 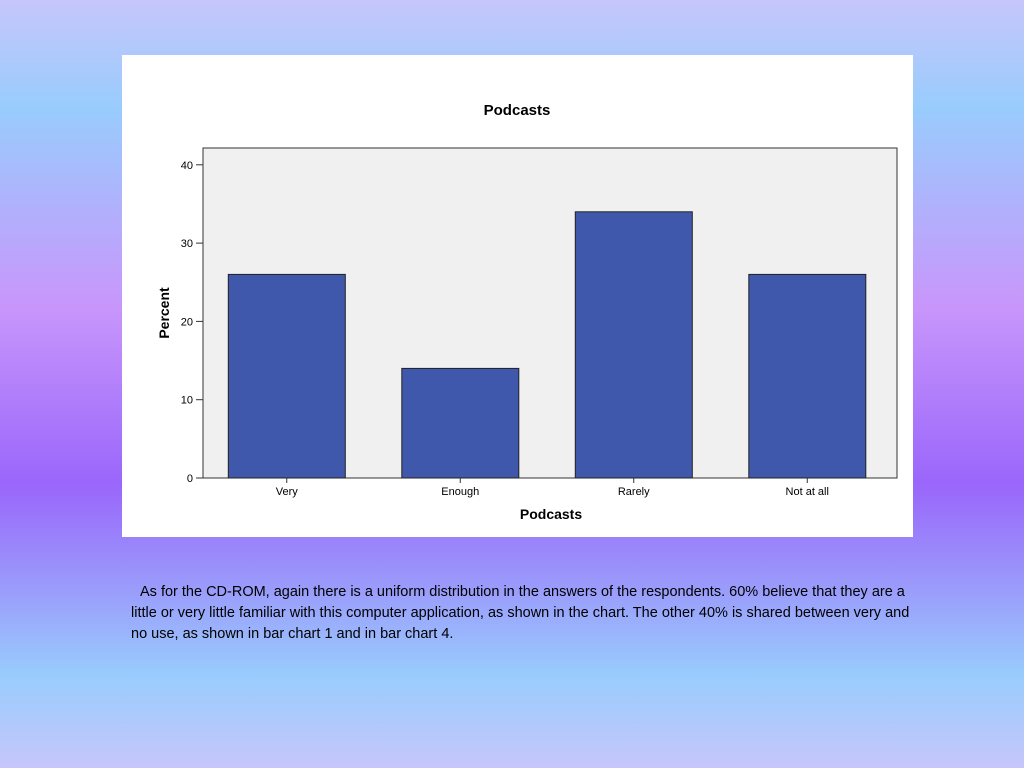 I want to click on x-tick-label: Enough, so click(x=460, y=492).